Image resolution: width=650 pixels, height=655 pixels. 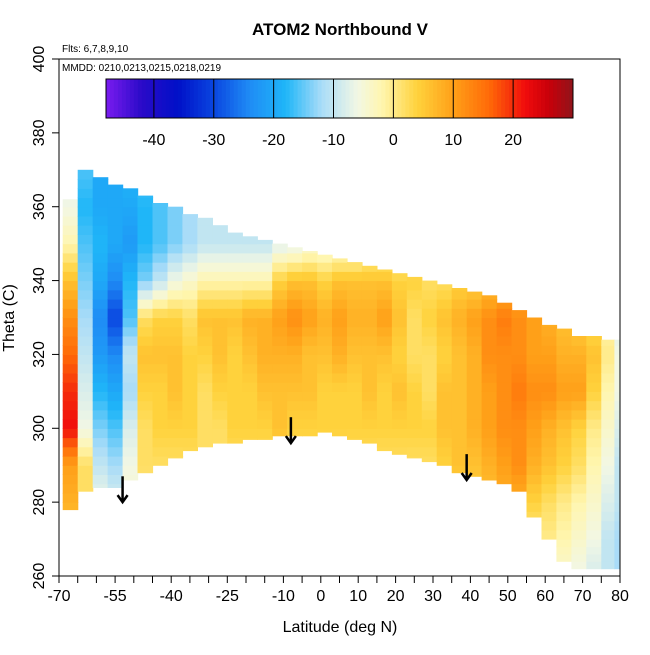 I want to click on x-tick-label: 60, so click(x=545, y=596).